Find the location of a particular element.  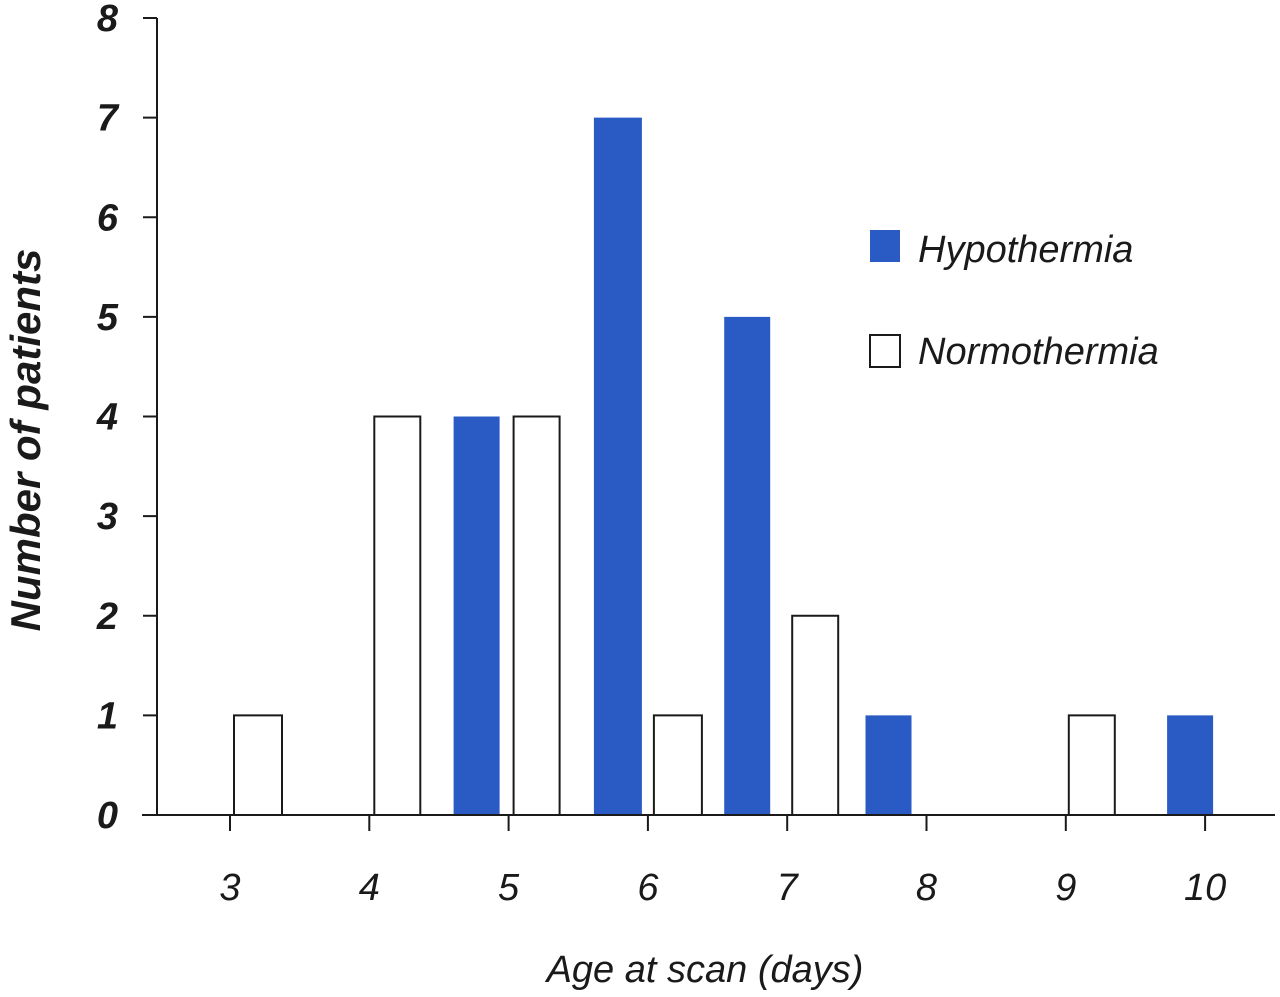

x-tick-label: 7 is located at coordinates (788, 888).